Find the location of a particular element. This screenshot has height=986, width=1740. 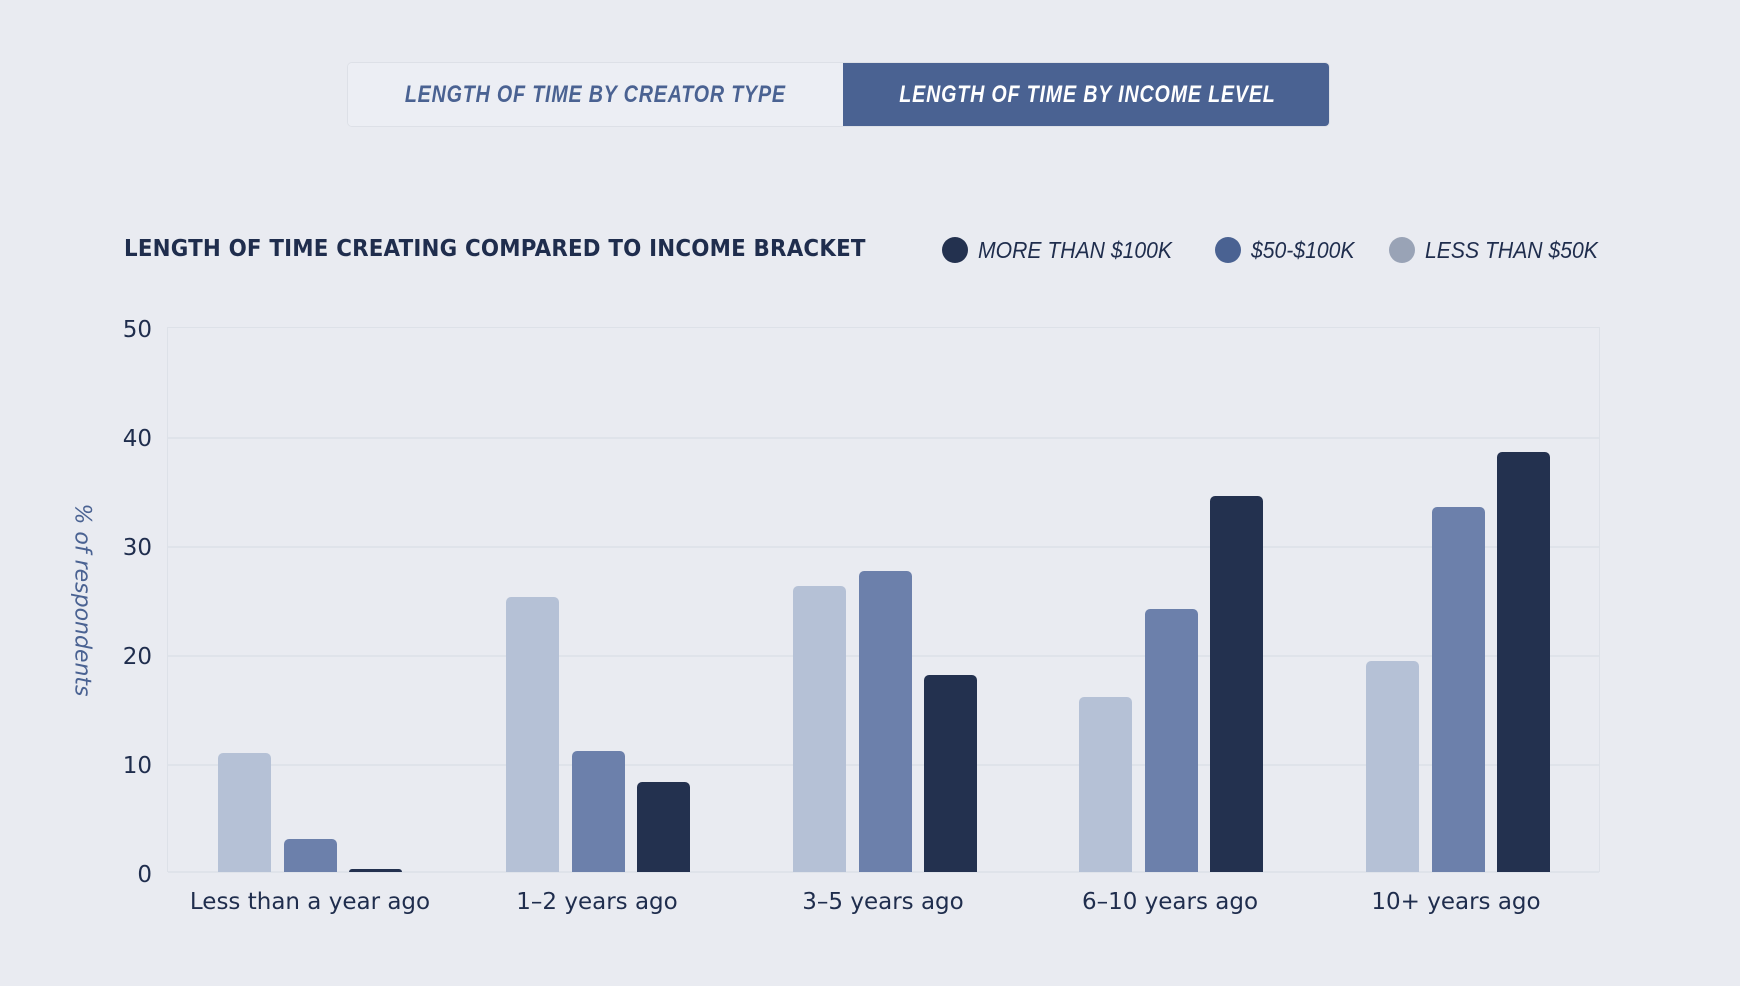

y-tick-50: 50 is located at coordinates (137, 330).